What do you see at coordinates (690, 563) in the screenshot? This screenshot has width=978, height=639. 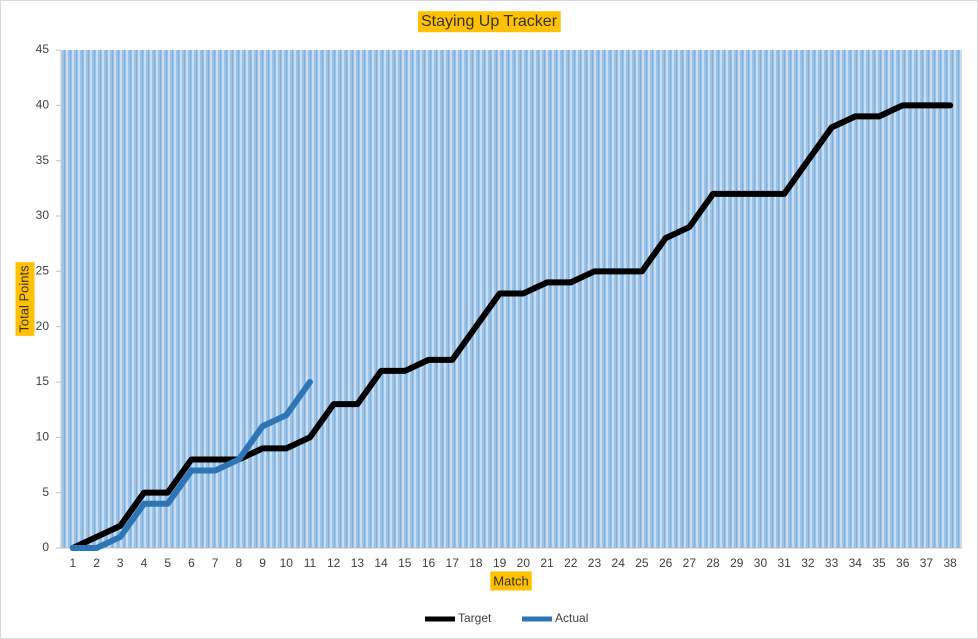 I see `x-tick-label: 27` at bounding box center [690, 563].